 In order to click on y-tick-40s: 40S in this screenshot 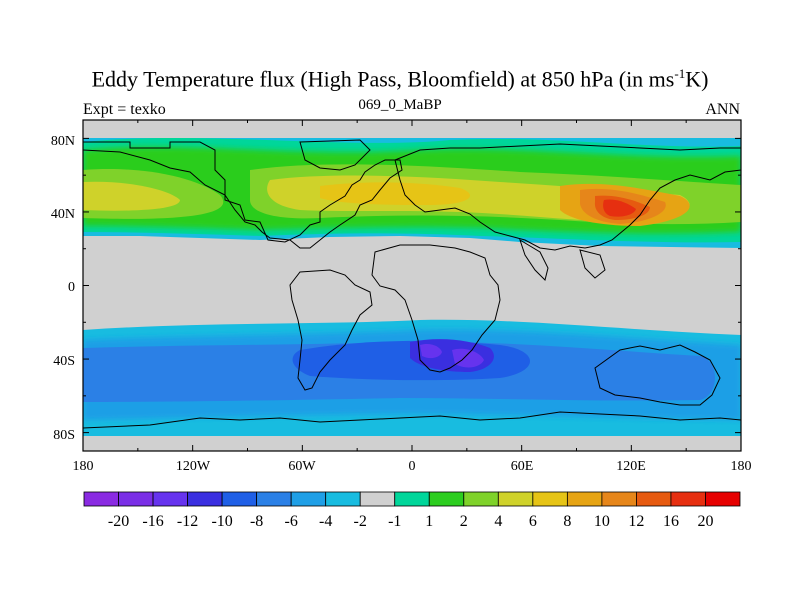, I will do `click(64, 361)`.